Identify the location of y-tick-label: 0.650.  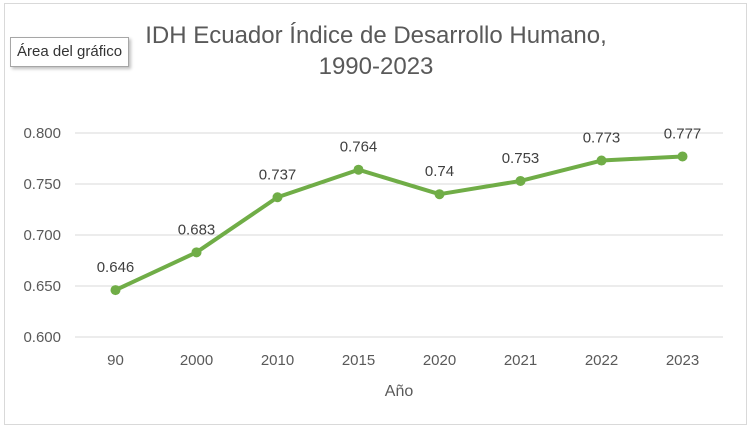
(42, 286).